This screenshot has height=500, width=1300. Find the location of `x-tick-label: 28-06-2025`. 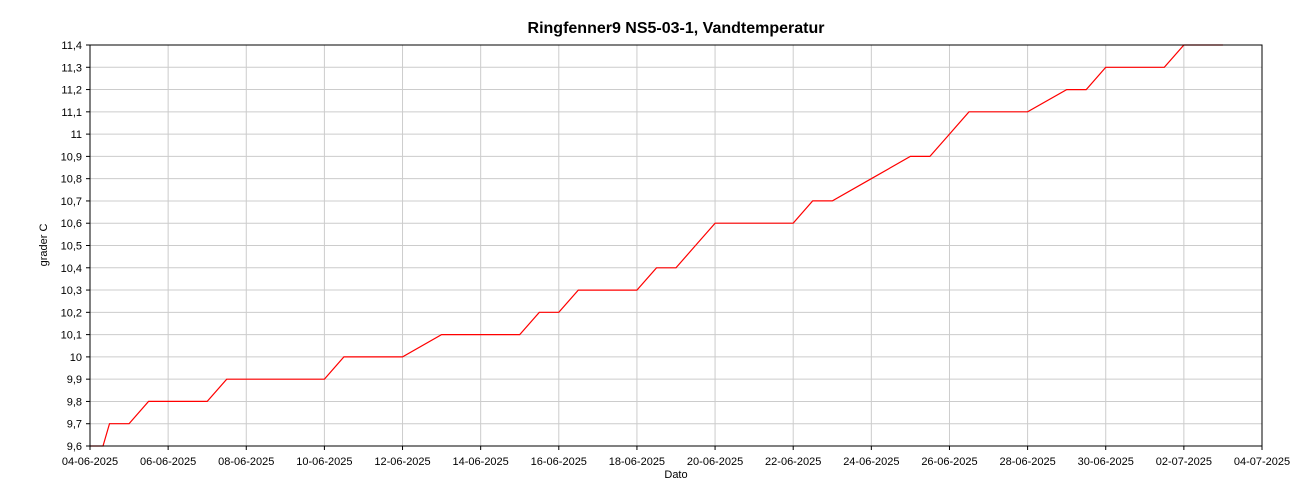

x-tick-label: 28-06-2025 is located at coordinates (1027, 462).